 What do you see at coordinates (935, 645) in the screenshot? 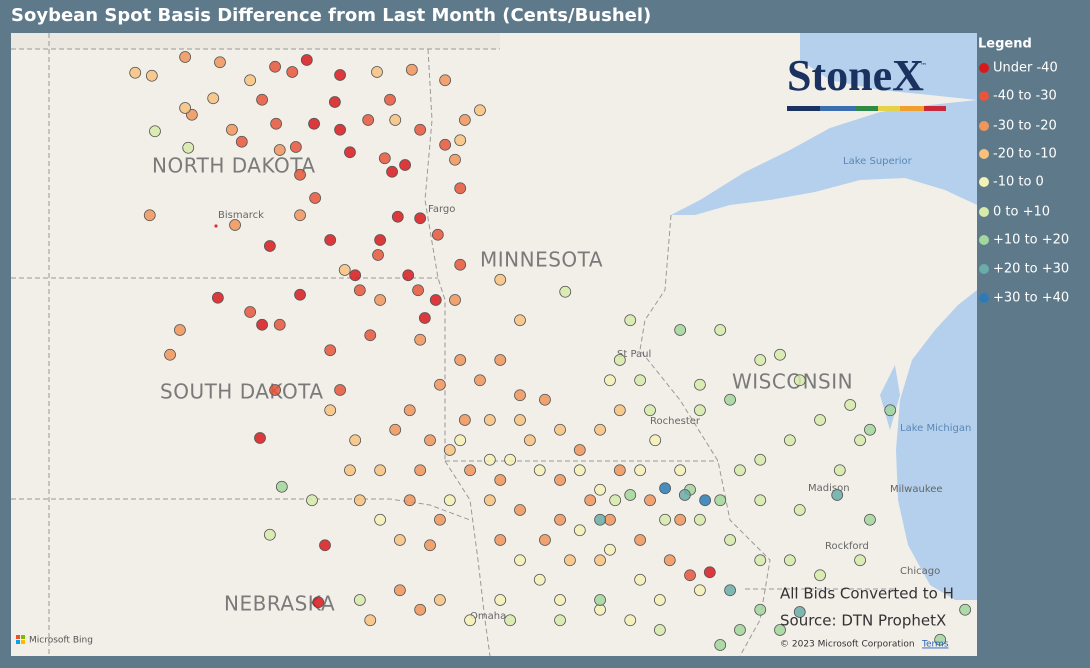
I see `terms-link: Terms` at bounding box center [935, 645].